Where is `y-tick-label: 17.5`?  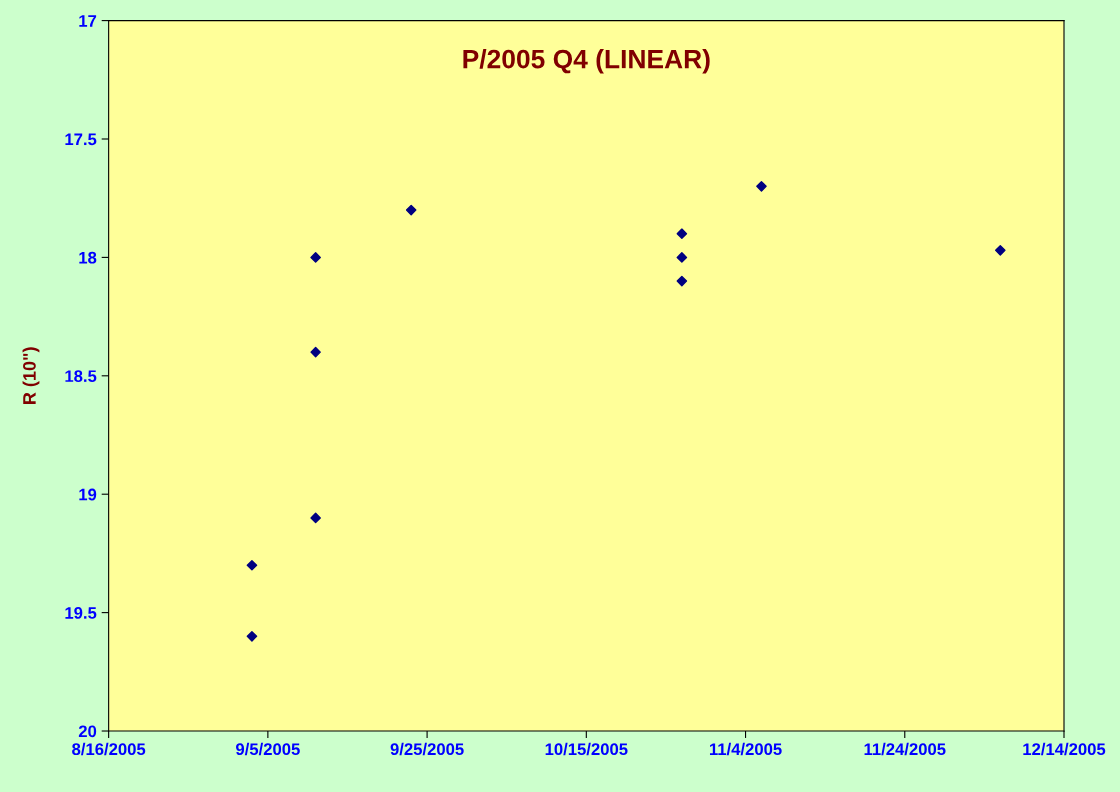
y-tick-label: 17.5 is located at coordinates (81, 139).